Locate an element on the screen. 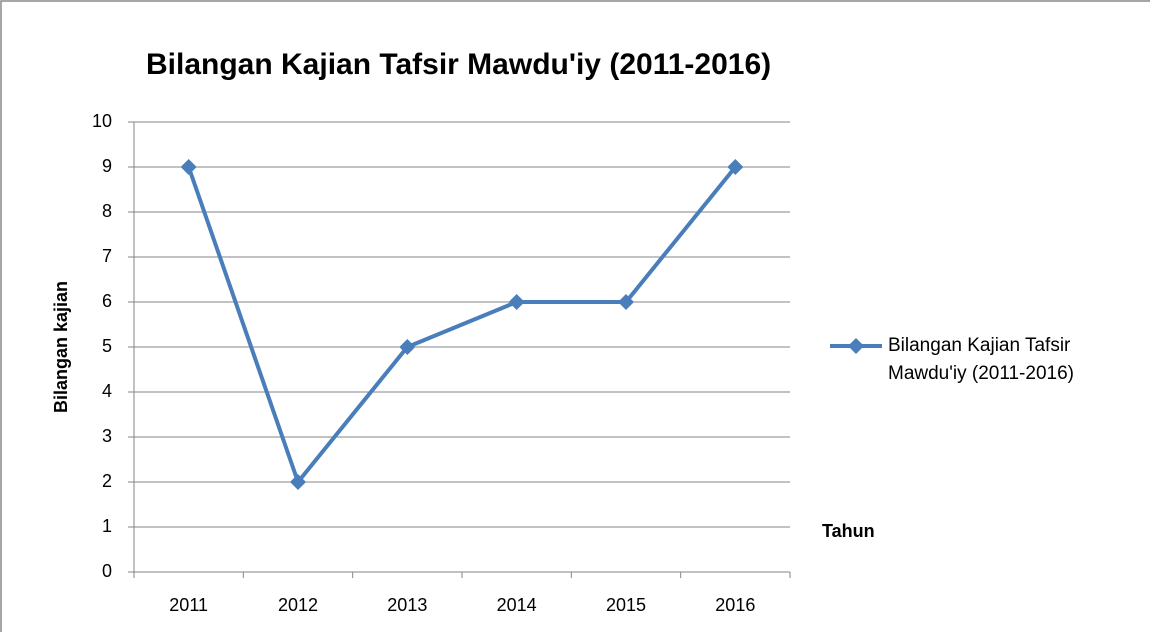  y-tick-label: 5 is located at coordinates (107, 346).